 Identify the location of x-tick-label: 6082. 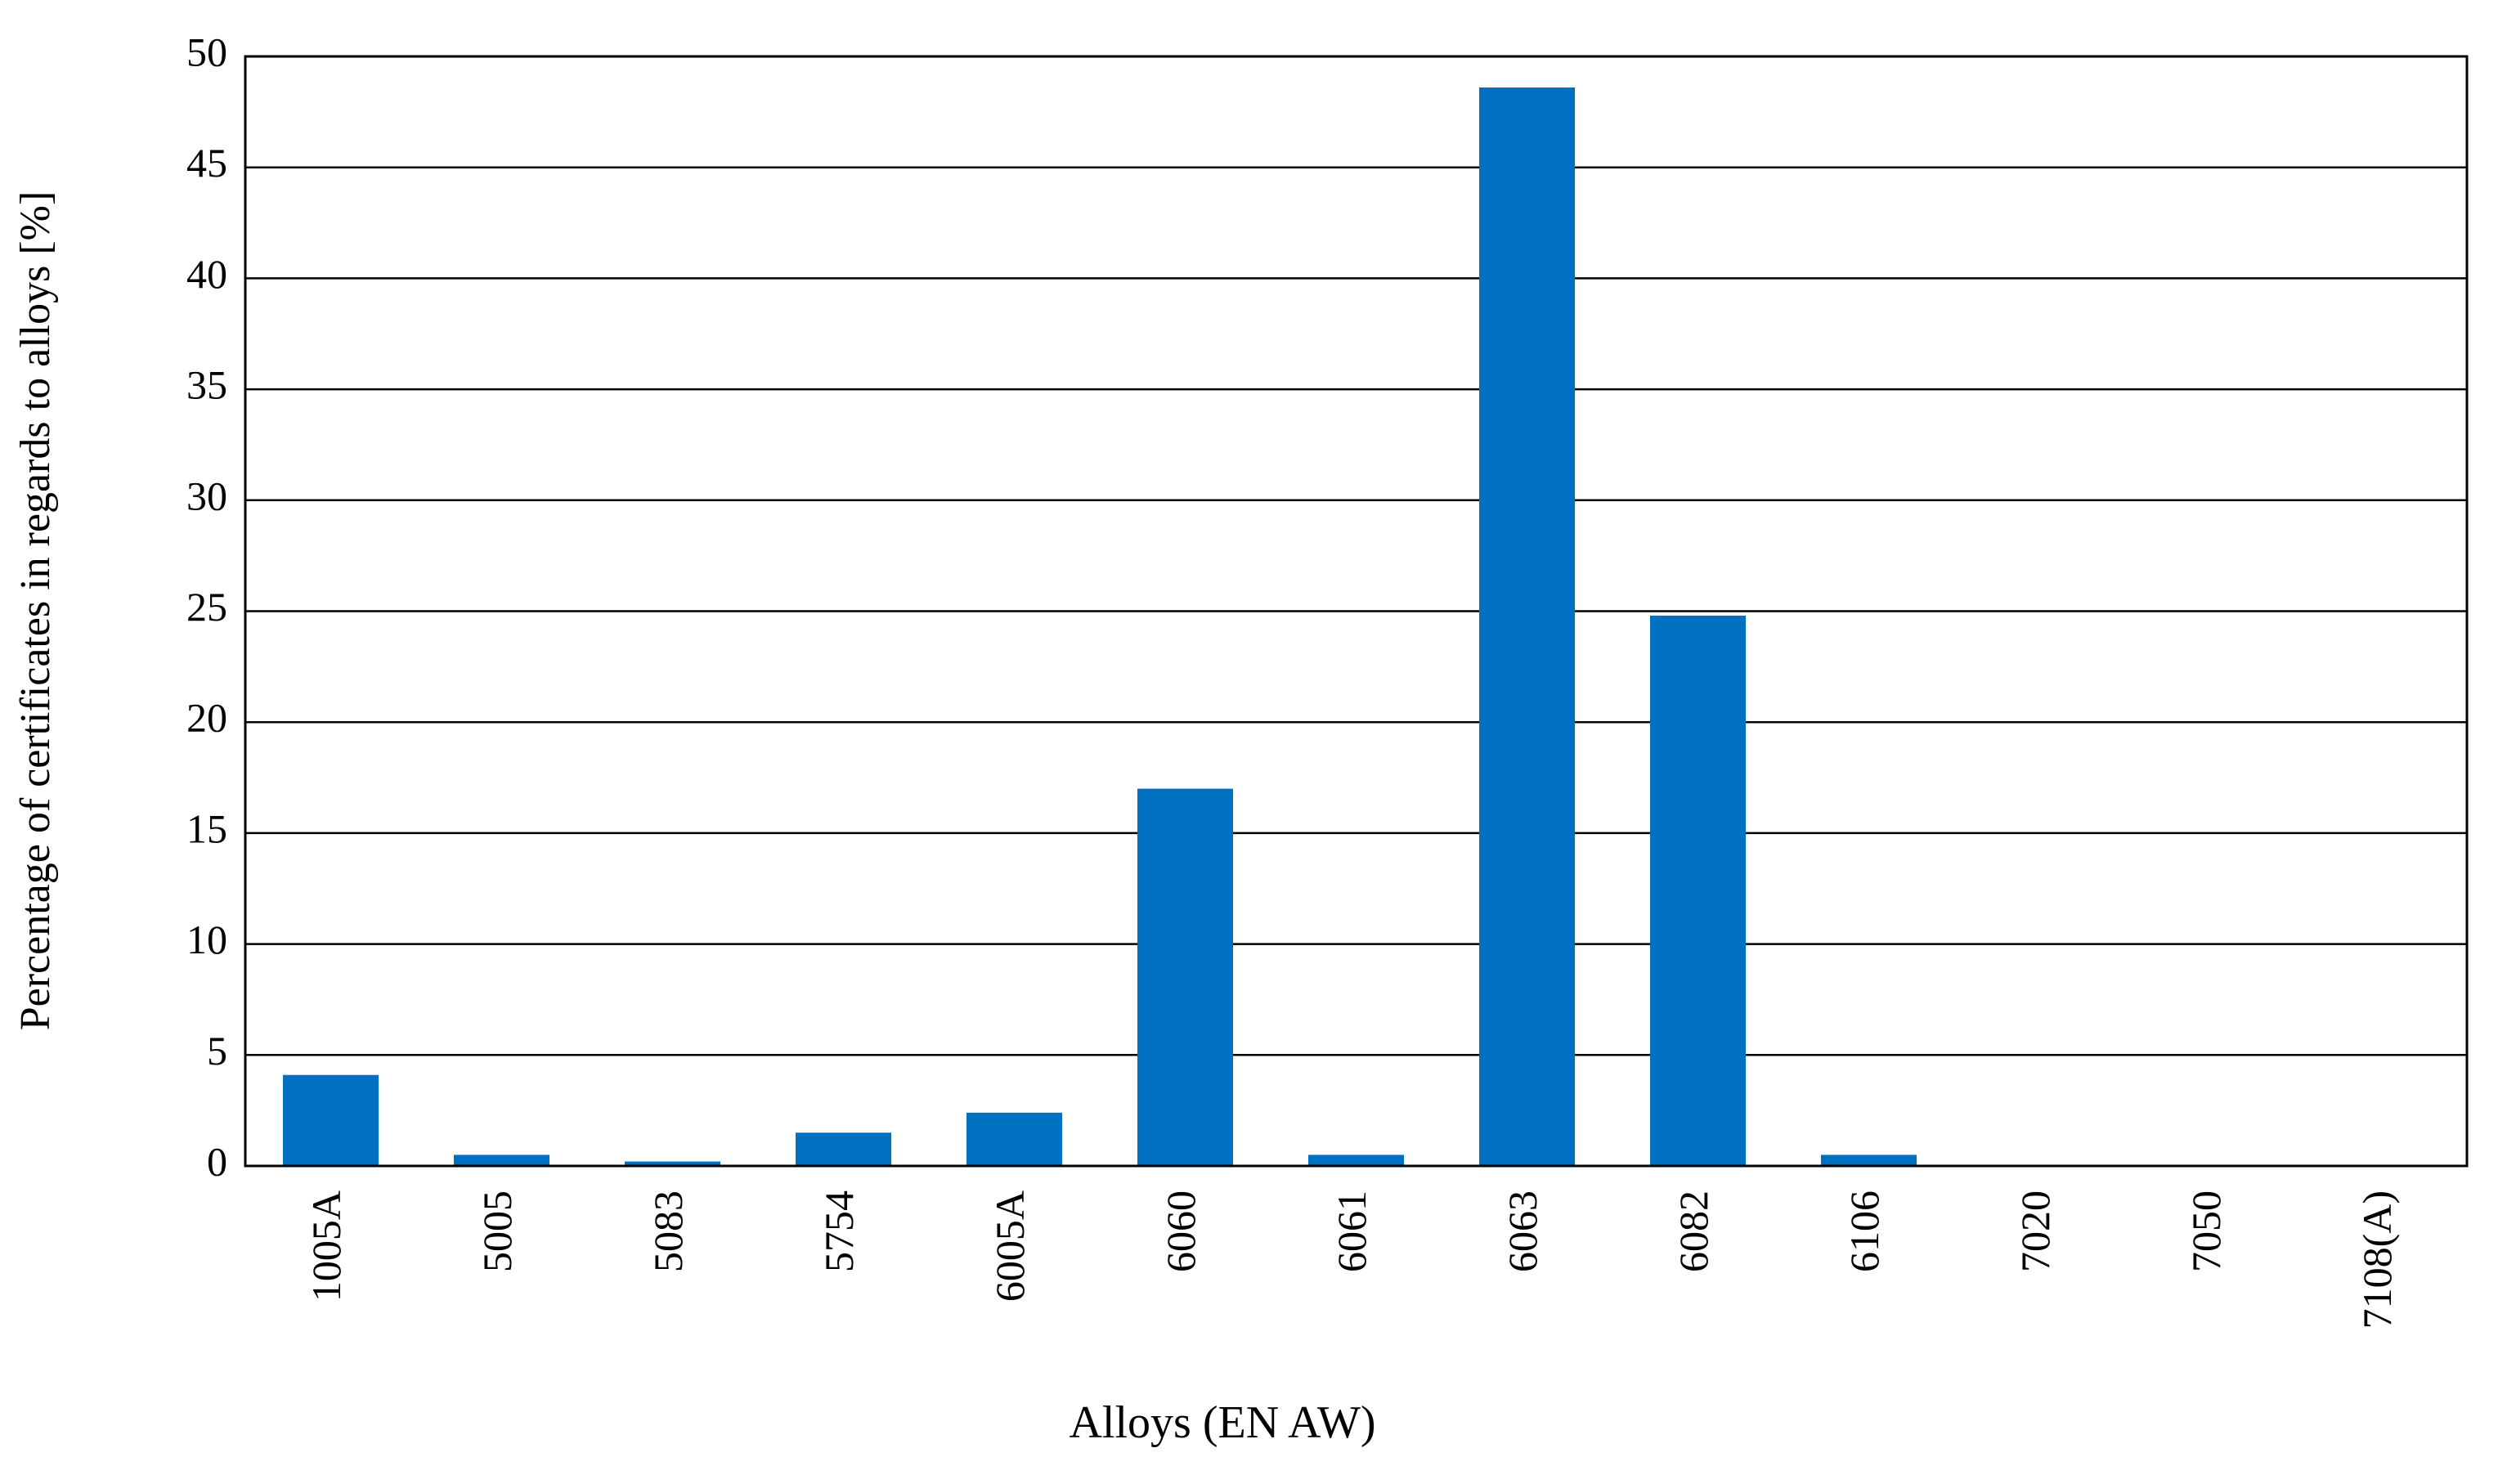
(1693, 1231).